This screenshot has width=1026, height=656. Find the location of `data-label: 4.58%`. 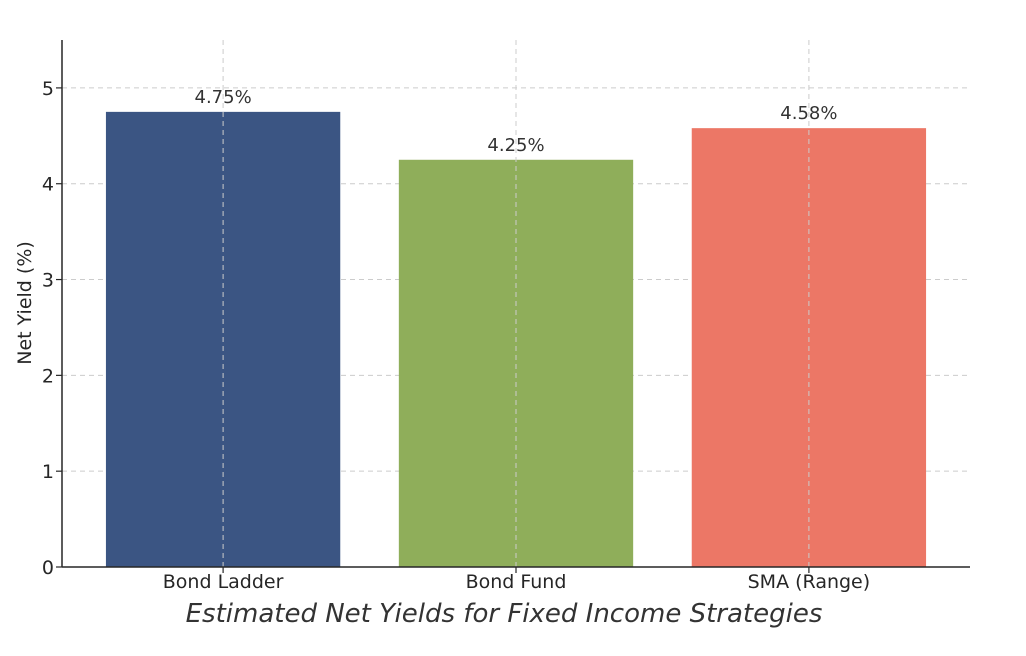

data-label: 4.58% is located at coordinates (808, 113).